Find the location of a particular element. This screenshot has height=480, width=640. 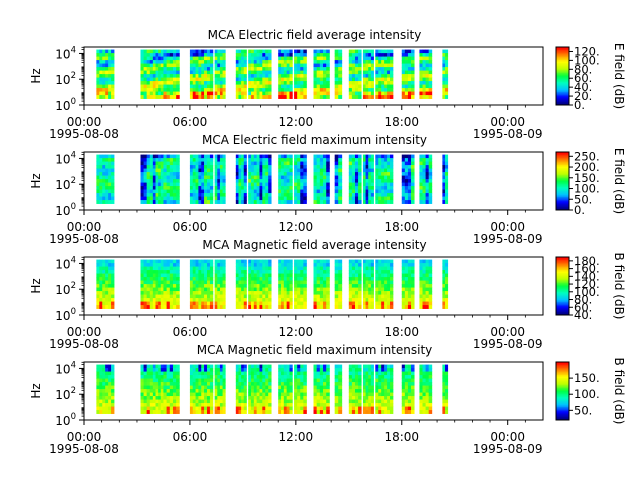

y-tick-label: 104 is located at coordinates (65, 158).